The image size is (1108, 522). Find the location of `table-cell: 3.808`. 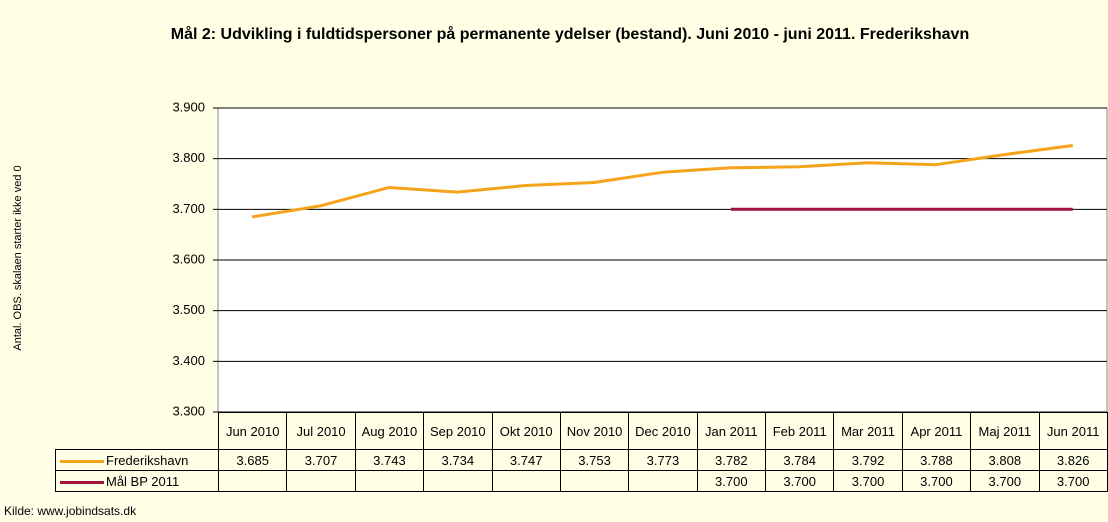

table-cell: 3.808 is located at coordinates (1005, 460).